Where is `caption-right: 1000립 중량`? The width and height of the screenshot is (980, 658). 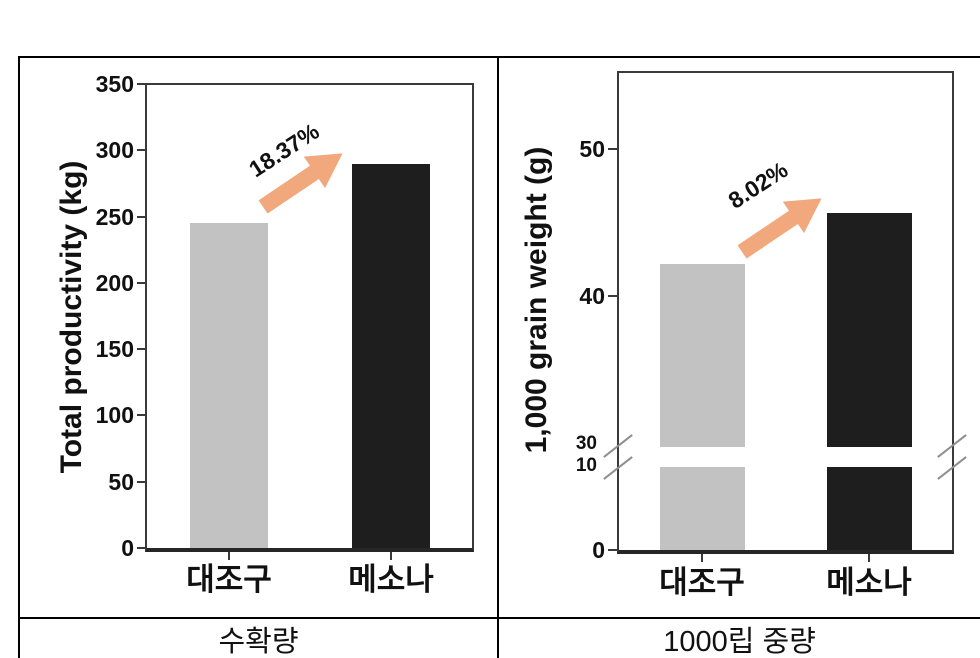
caption-right: 1000립 중량 is located at coordinates (739, 641).